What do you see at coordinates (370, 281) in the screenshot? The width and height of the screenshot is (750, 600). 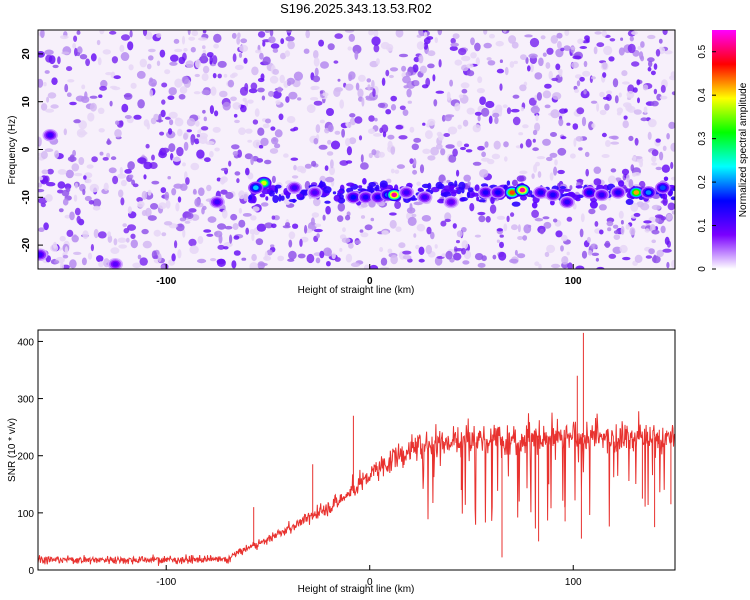 I see `x-tick-label: 0` at bounding box center [370, 281].